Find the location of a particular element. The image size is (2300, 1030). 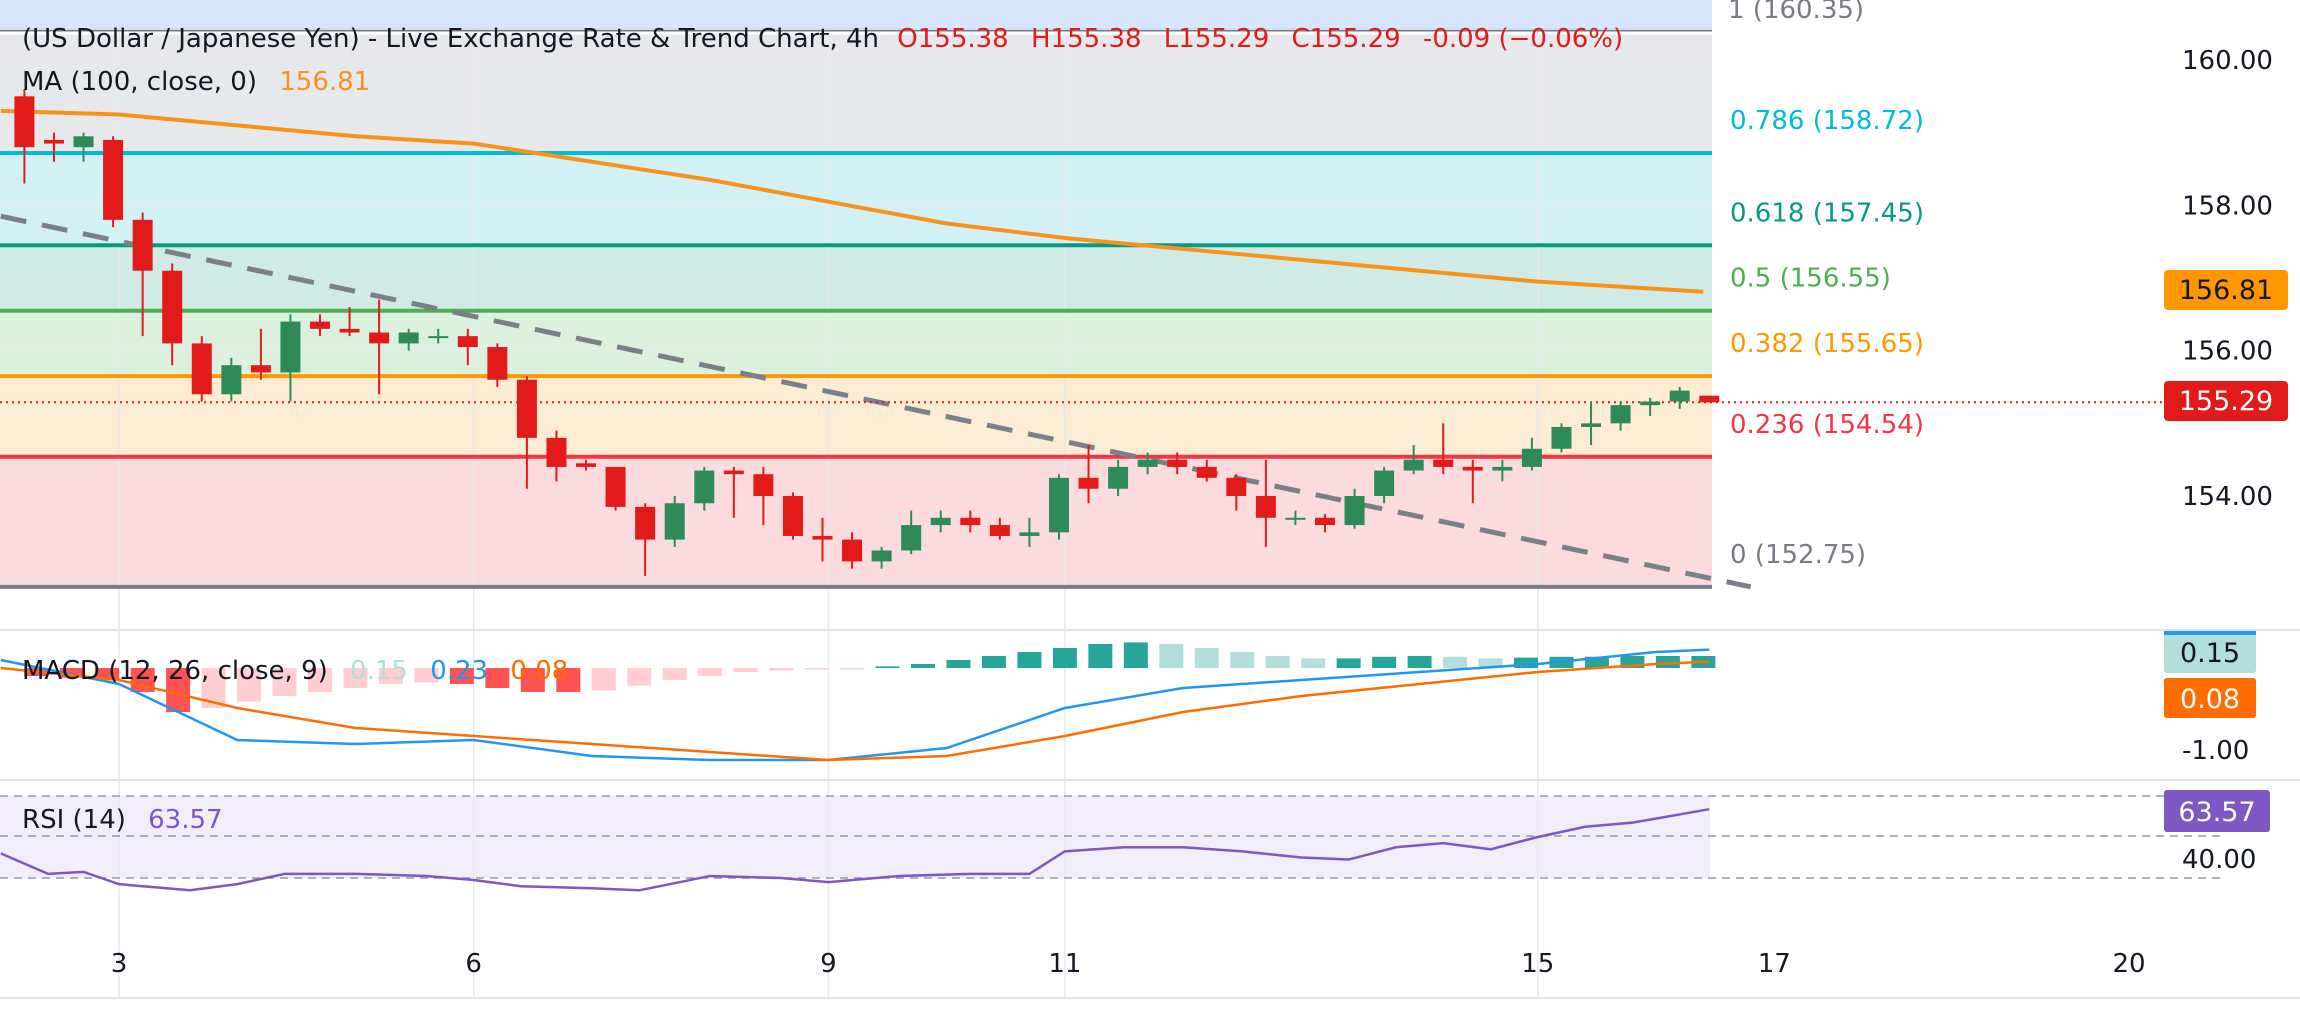

rsi-tag-text: 63.57 is located at coordinates (2216, 812).